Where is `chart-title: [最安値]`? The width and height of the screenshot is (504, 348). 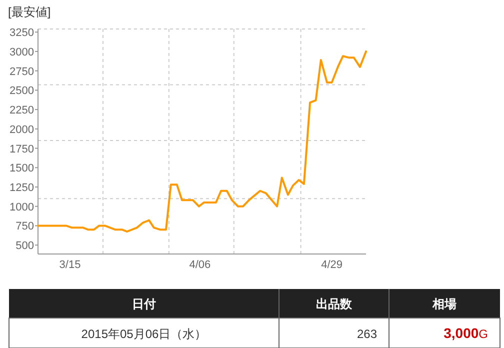
chart-title: [最安値] is located at coordinates (29, 12).